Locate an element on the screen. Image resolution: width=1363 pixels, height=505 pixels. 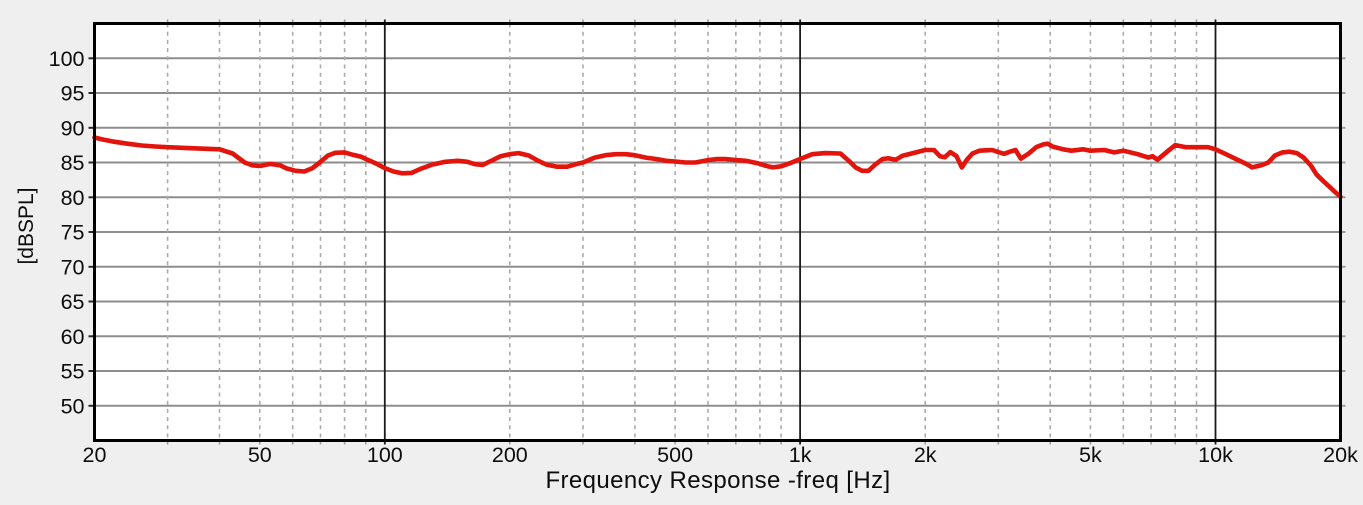
x-tick-label: 20 is located at coordinates (95, 455).